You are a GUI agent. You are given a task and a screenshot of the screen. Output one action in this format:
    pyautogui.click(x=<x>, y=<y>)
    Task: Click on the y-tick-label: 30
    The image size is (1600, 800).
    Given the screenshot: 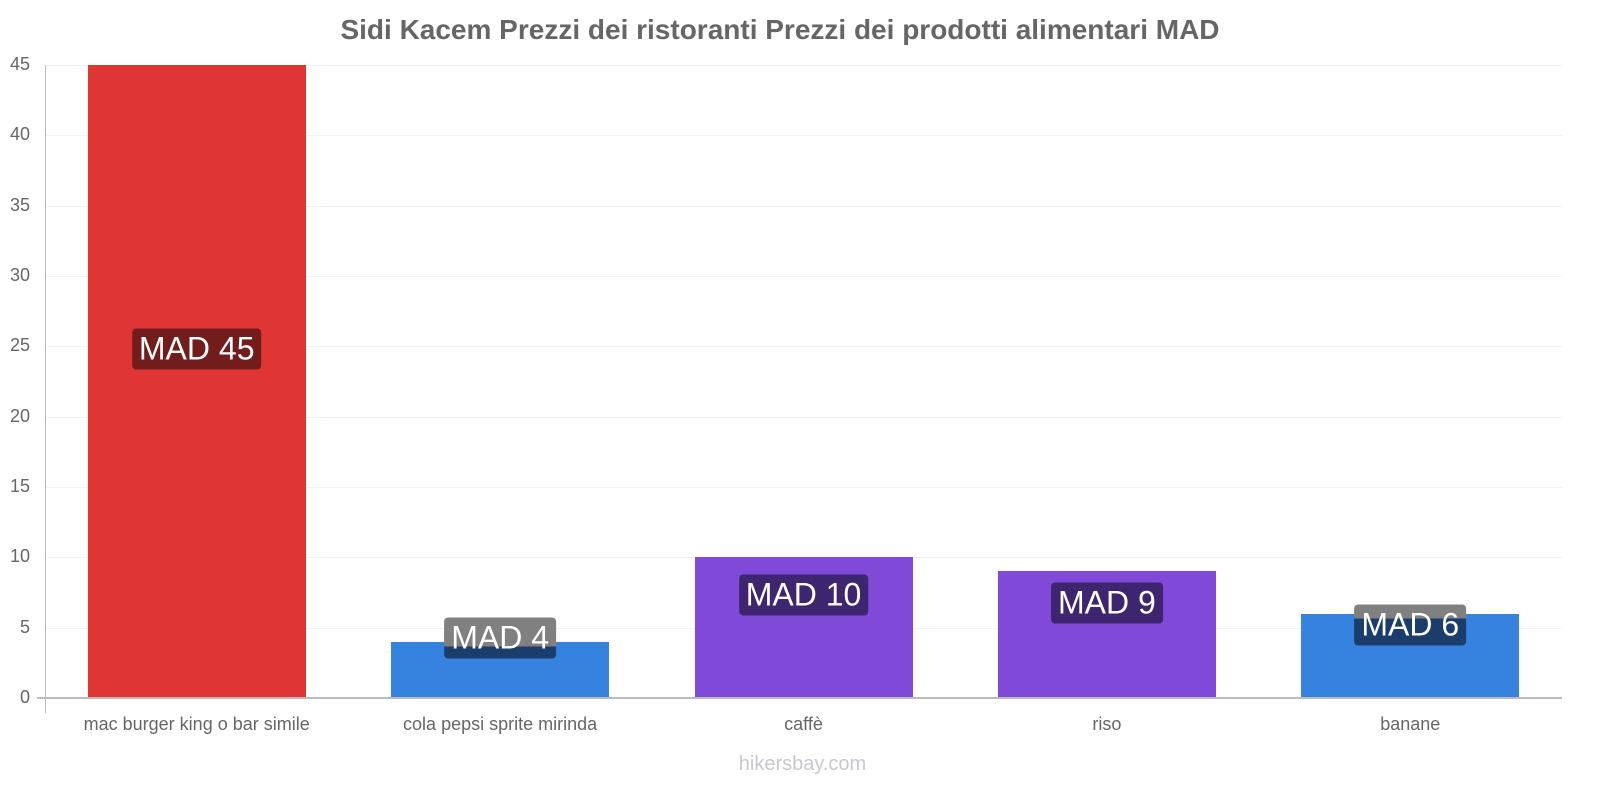 What is the action you would take?
    pyautogui.click(x=19, y=275)
    